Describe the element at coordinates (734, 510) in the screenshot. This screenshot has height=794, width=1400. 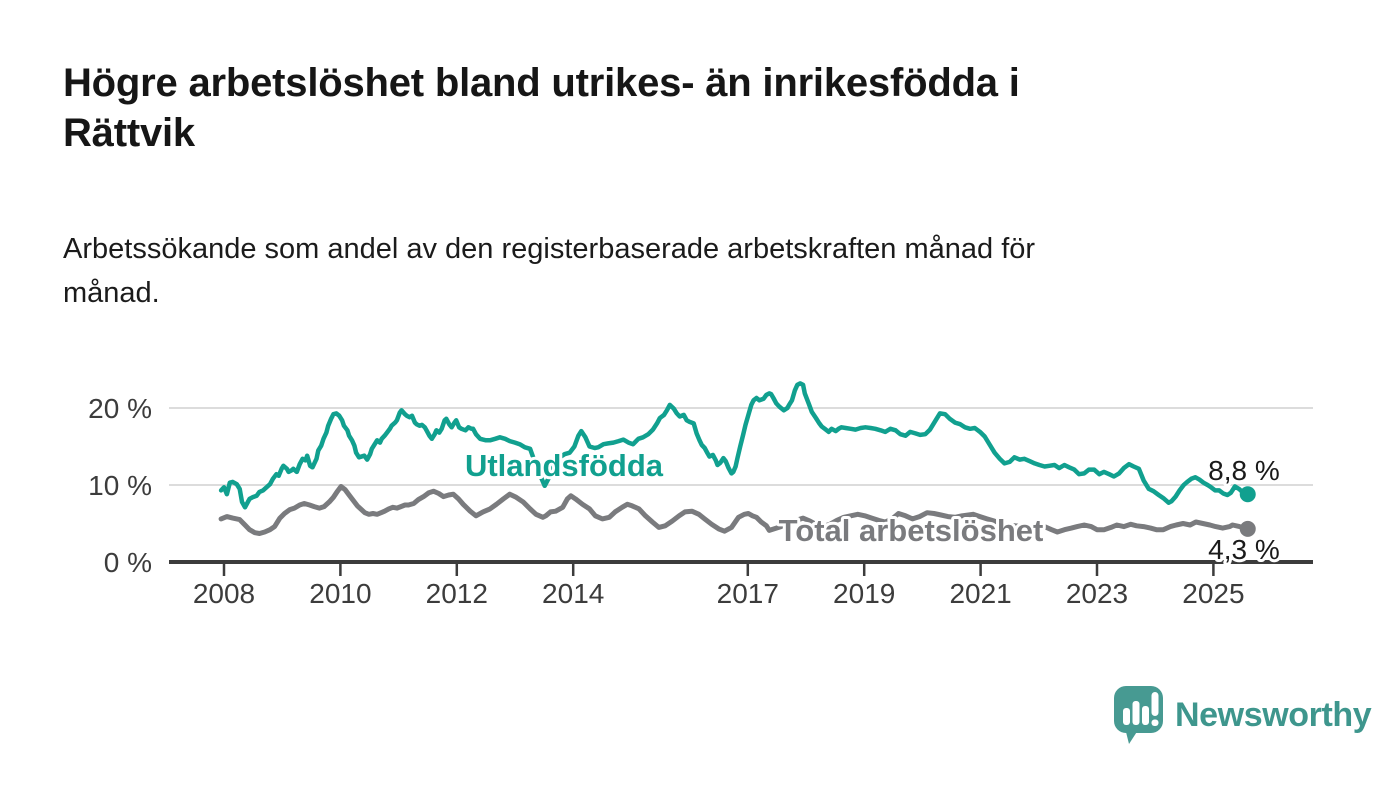
I see `total-line` at that location.